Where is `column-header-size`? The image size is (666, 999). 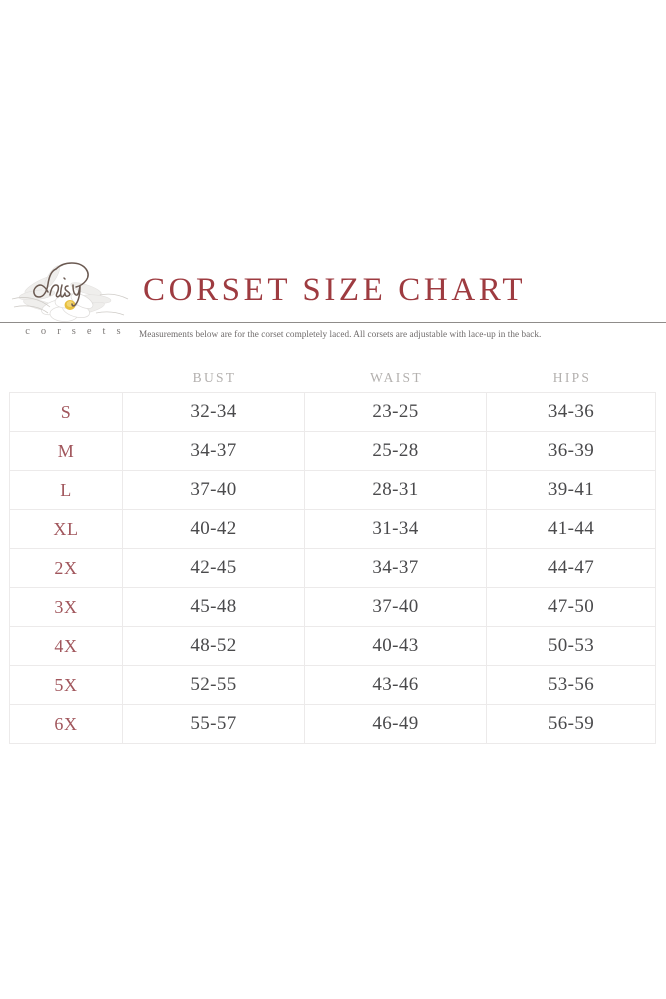 column-header-size is located at coordinates (66, 378).